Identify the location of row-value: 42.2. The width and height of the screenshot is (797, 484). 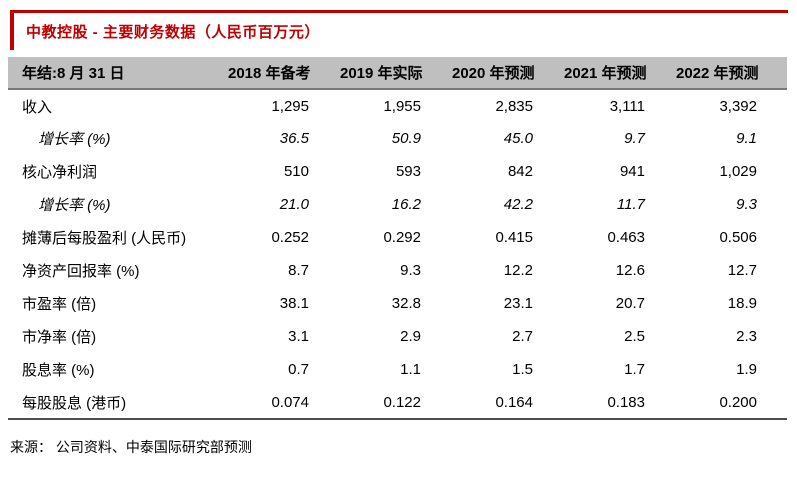
(518, 204).